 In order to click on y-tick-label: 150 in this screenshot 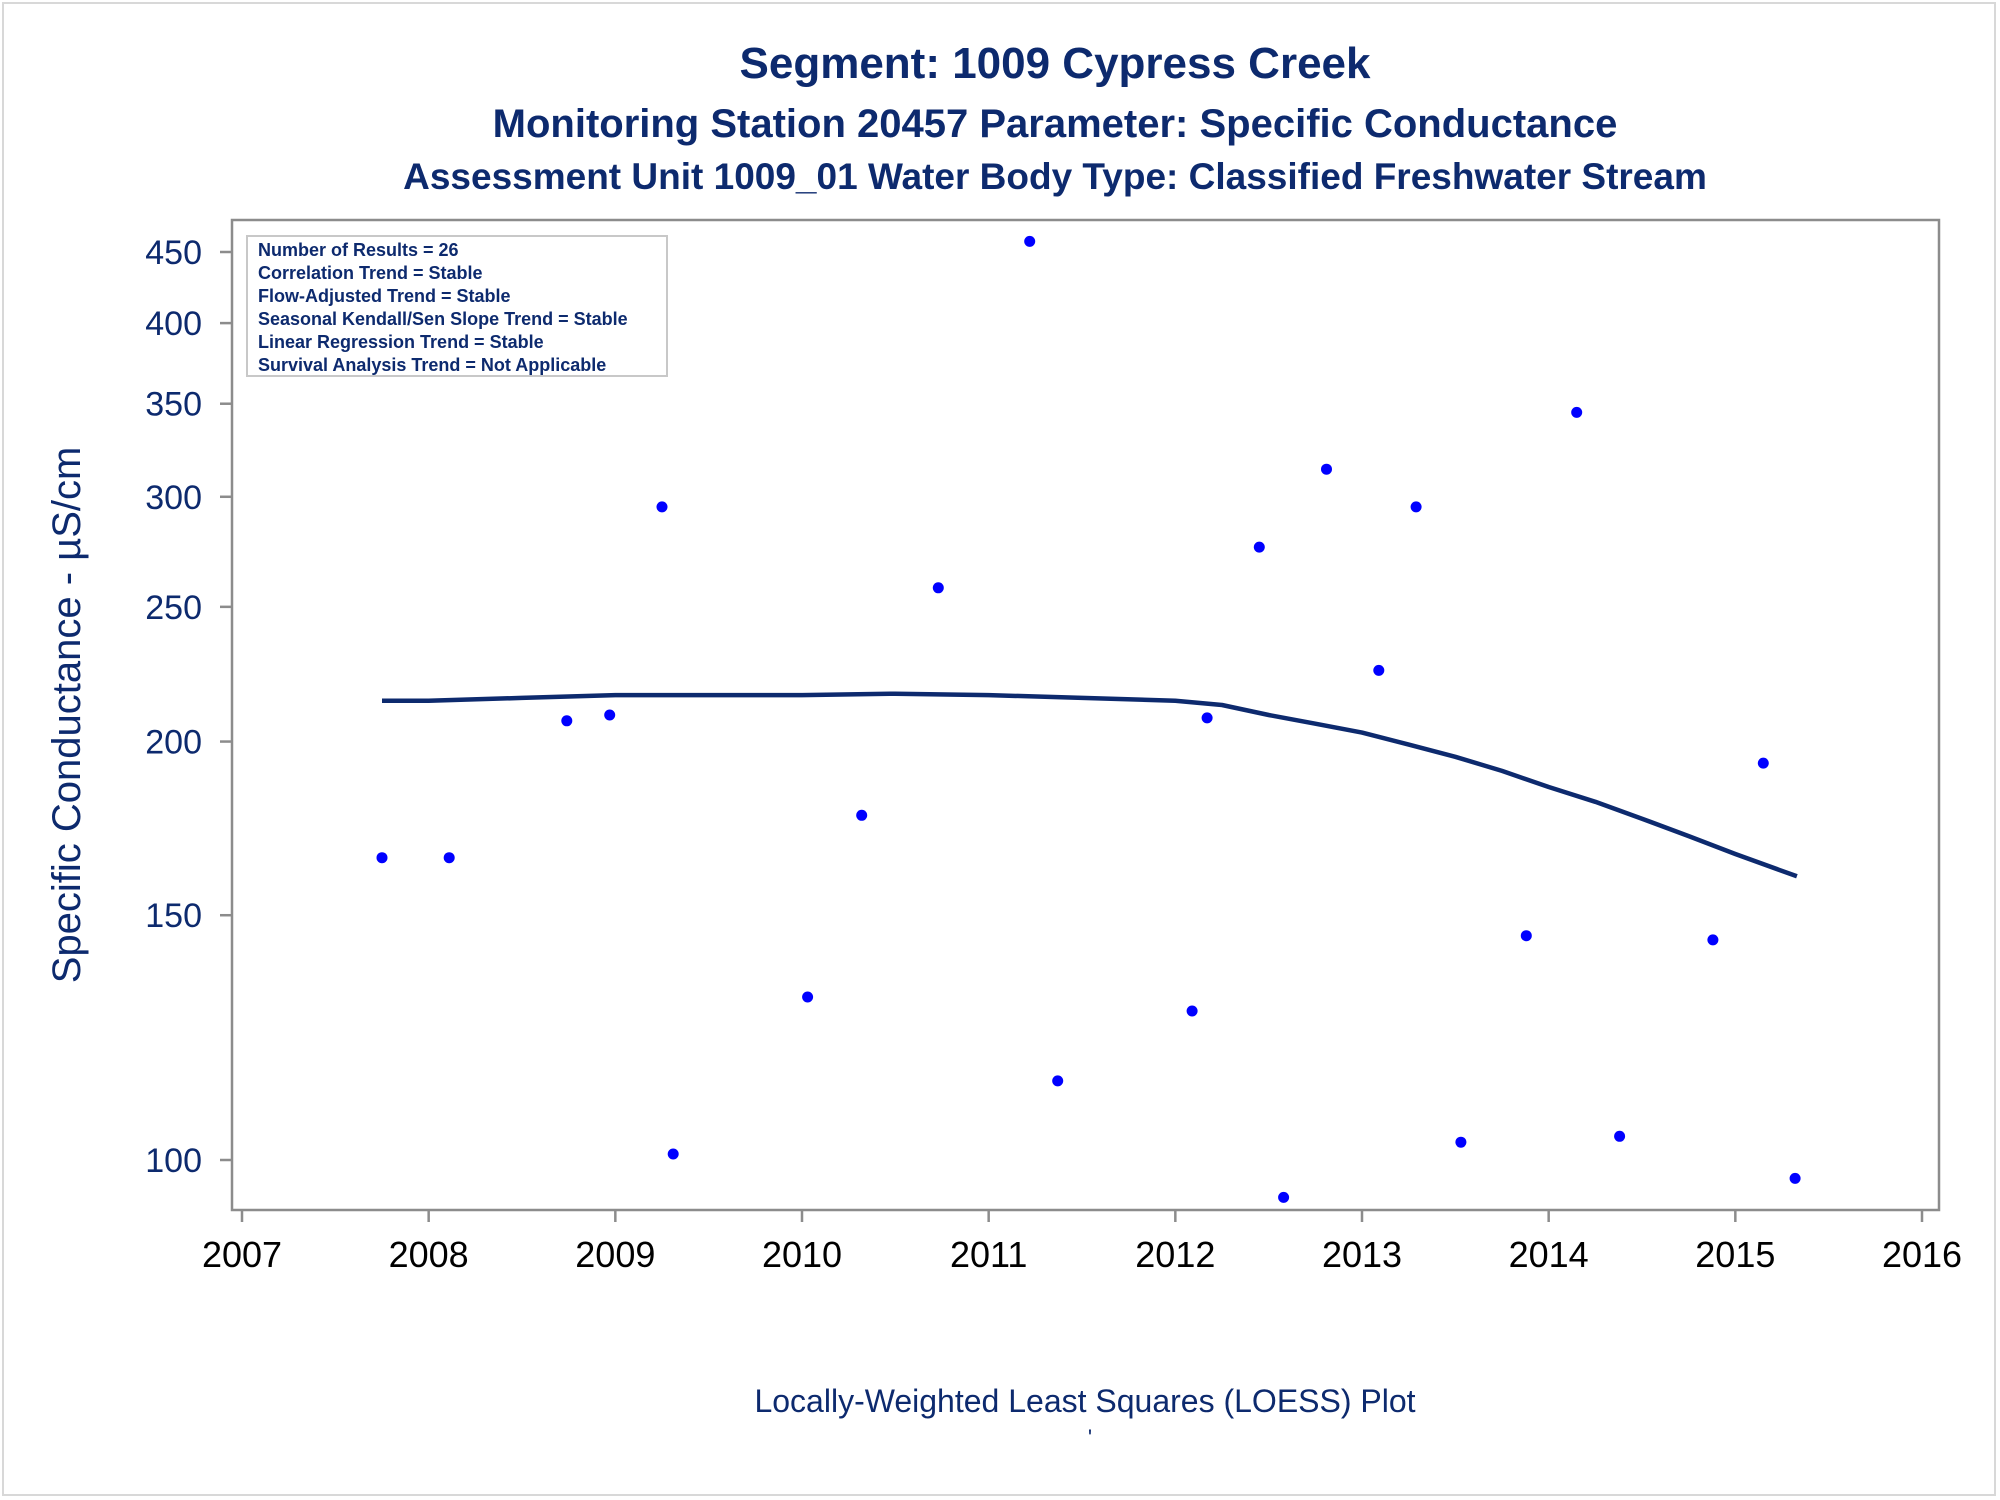, I will do `click(173, 916)`.